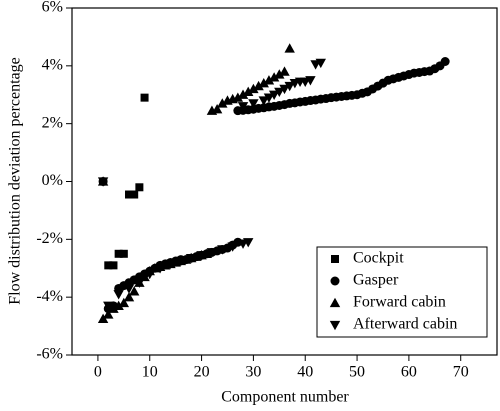 This screenshot has height=411, width=500. What do you see at coordinates (253, 372) in the screenshot?
I see `x-tick-label: 30` at bounding box center [253, 372].